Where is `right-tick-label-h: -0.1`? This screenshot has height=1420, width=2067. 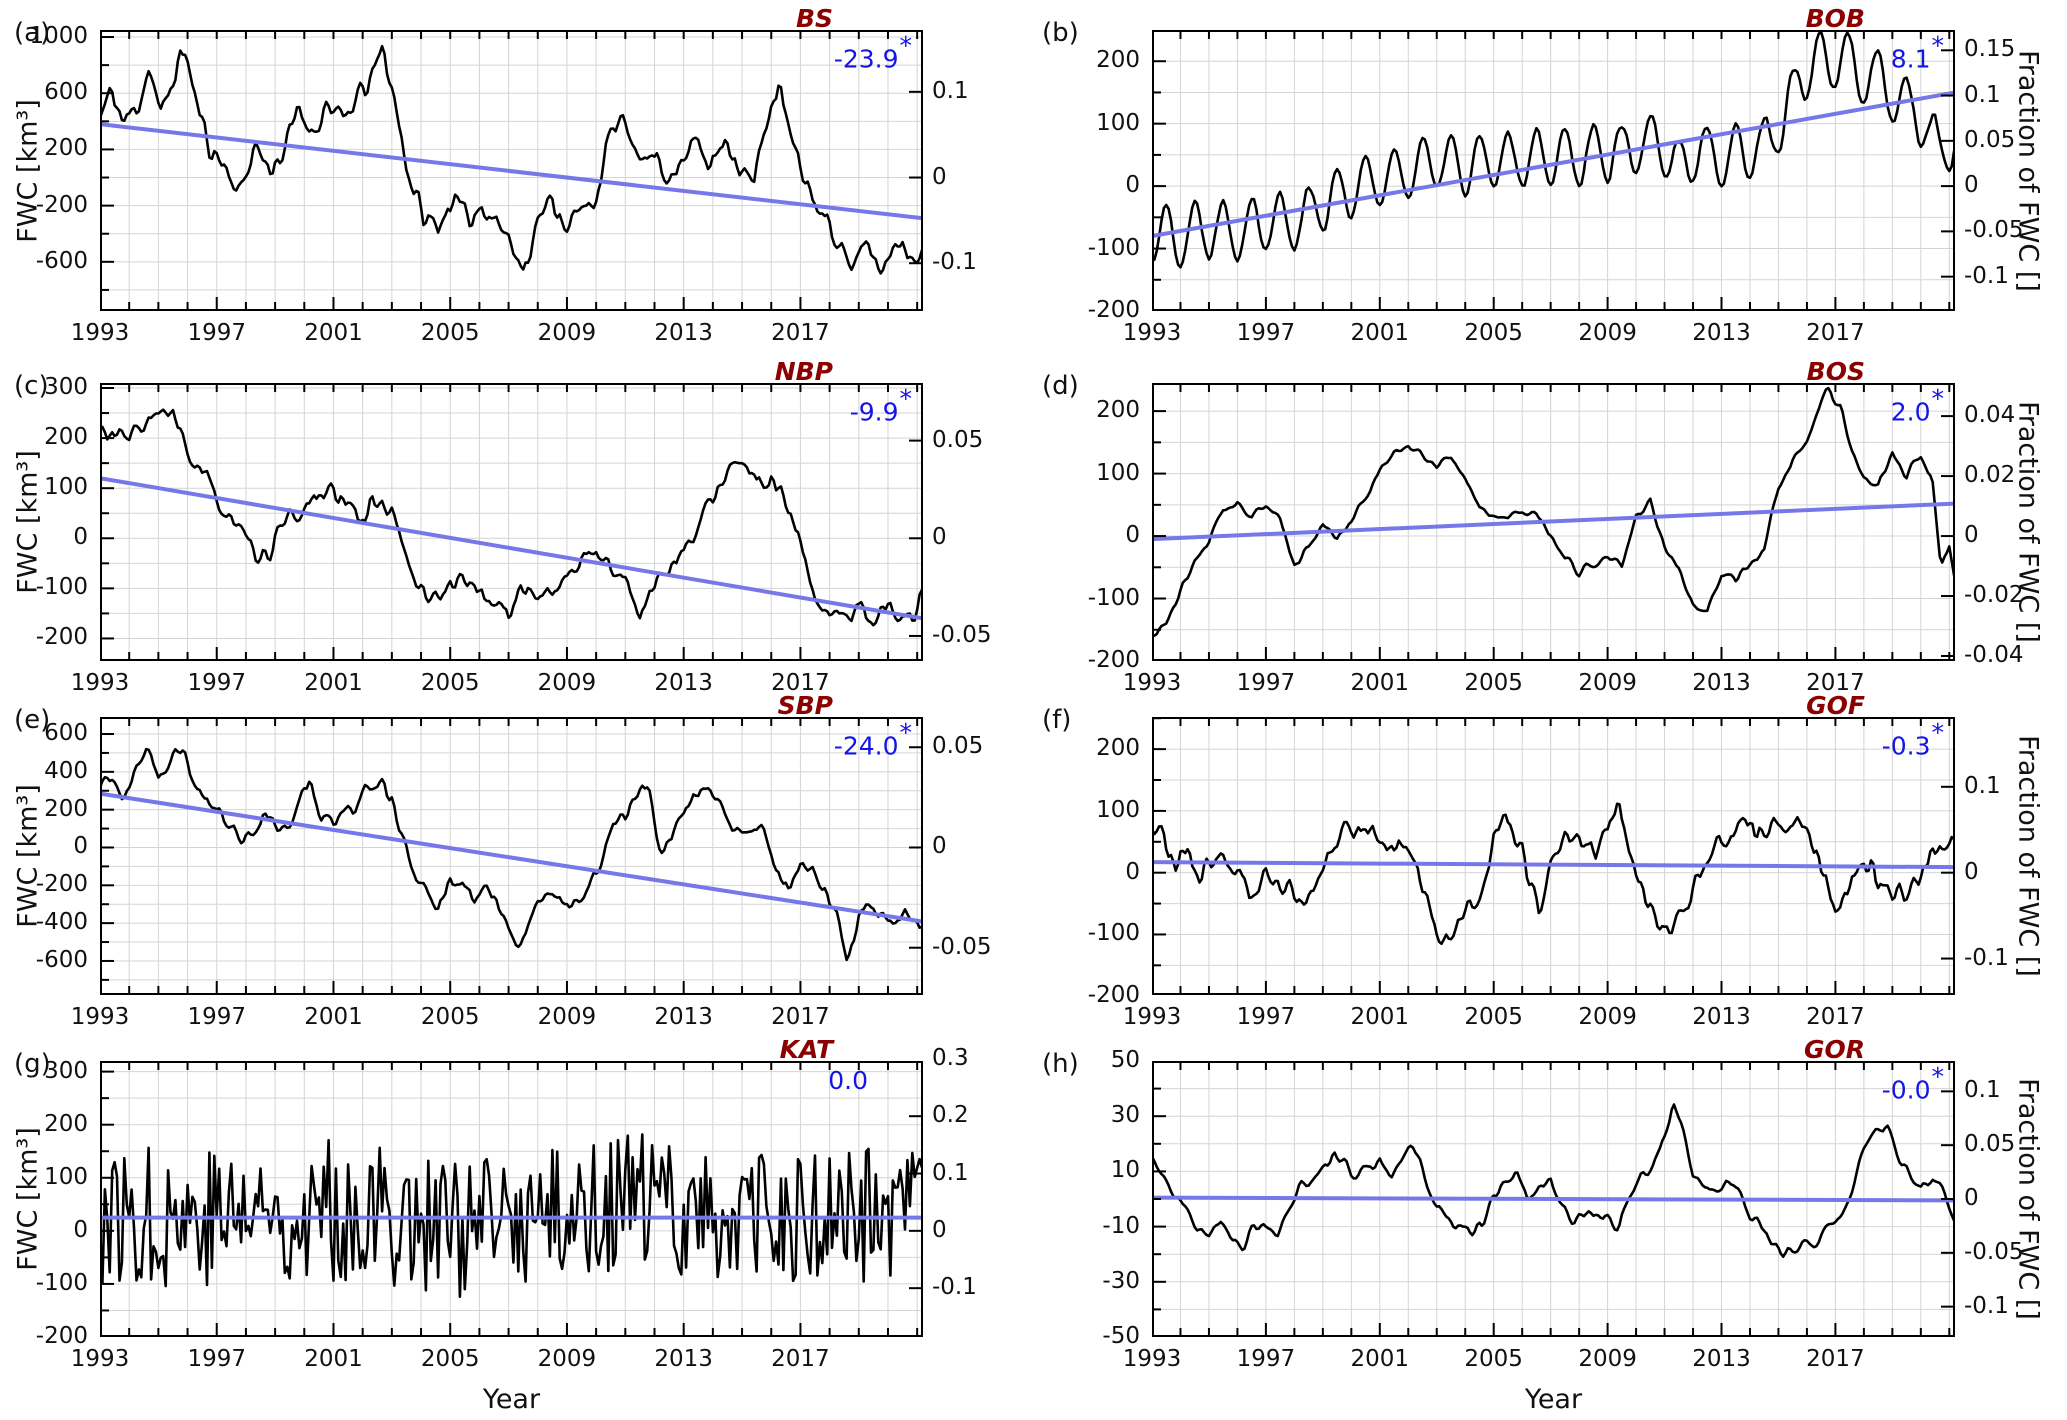
right-tick-label-h: -0.1 is located at coordinates (1986, 1305).